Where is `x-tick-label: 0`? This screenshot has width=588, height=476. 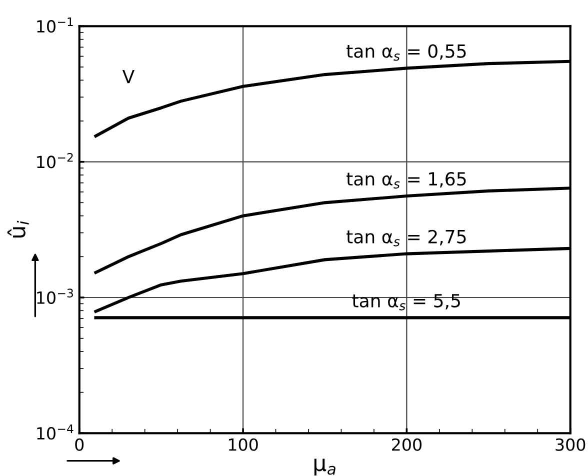
x-tick-label: 0 is located at coordinates (79, 444).